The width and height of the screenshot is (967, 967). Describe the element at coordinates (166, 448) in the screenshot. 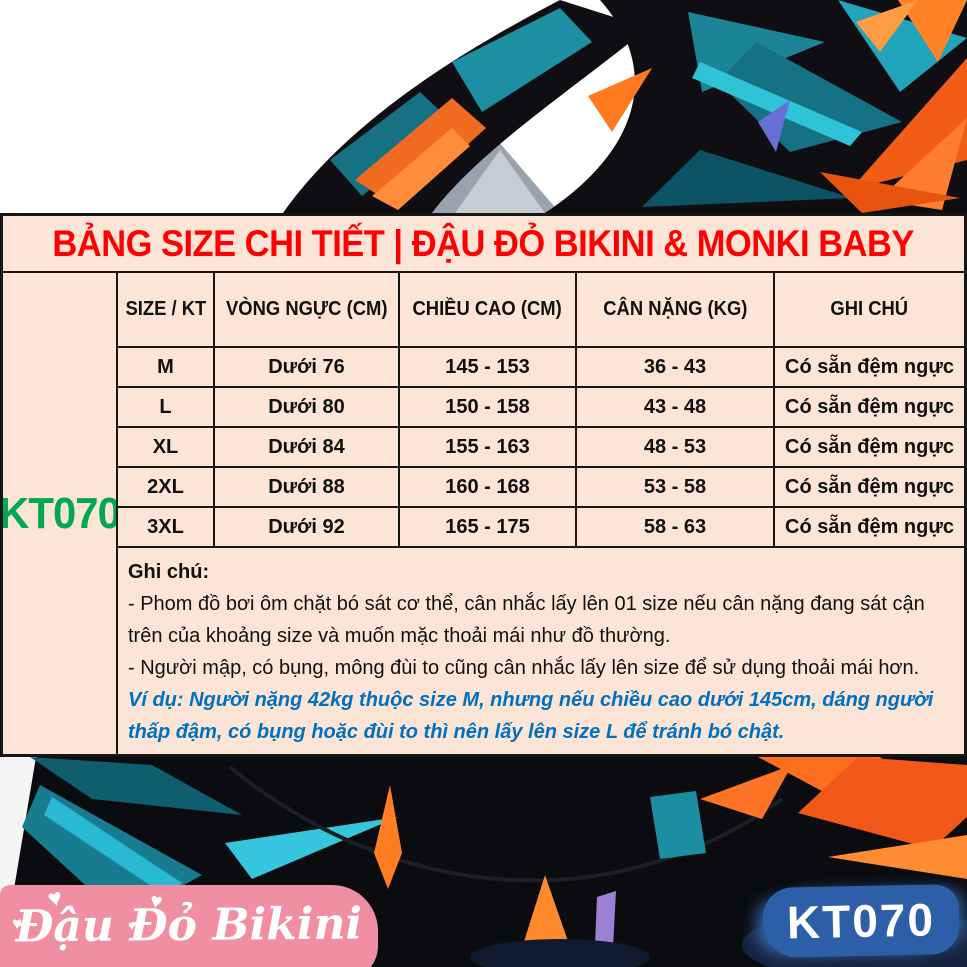

I see `size-cell: XL` at that location.